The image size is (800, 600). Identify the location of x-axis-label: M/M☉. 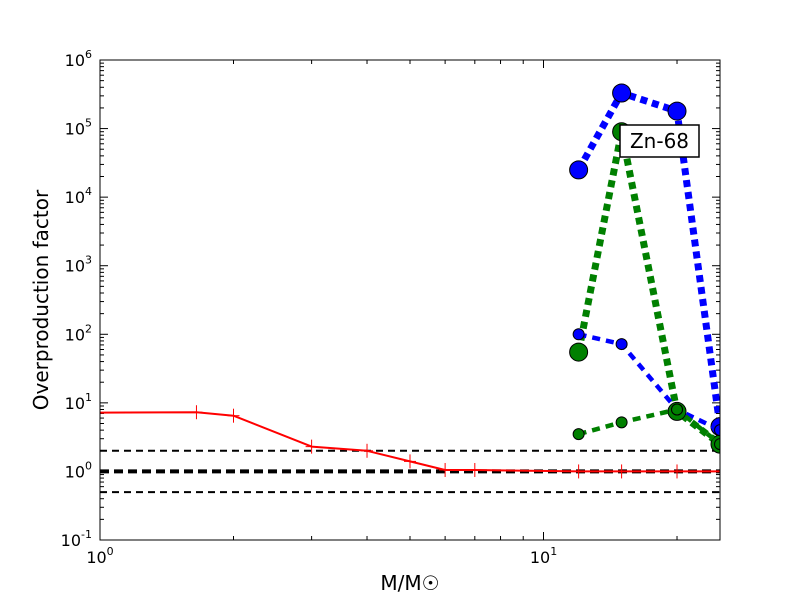
(409, 583).